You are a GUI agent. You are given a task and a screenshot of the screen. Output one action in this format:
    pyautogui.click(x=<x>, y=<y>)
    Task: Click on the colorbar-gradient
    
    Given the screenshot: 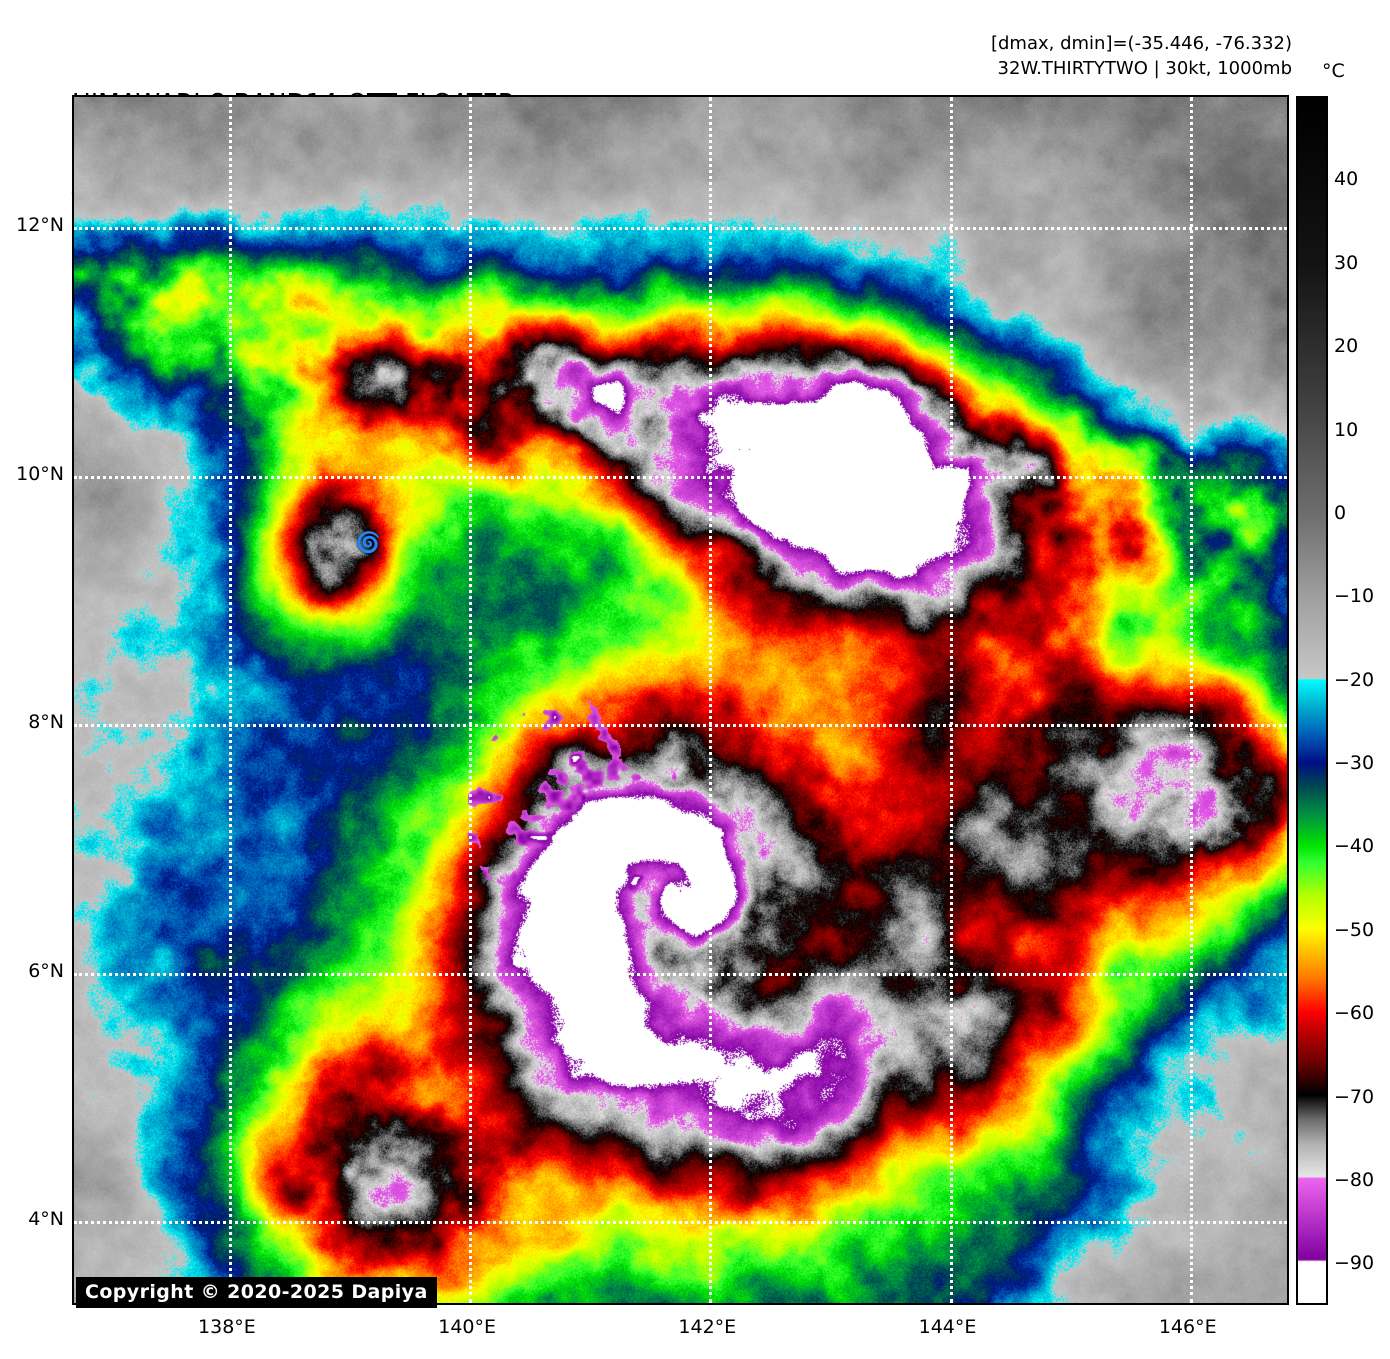 What is the action you would take?
    pyautogui.click(x=1312, y=700)
    